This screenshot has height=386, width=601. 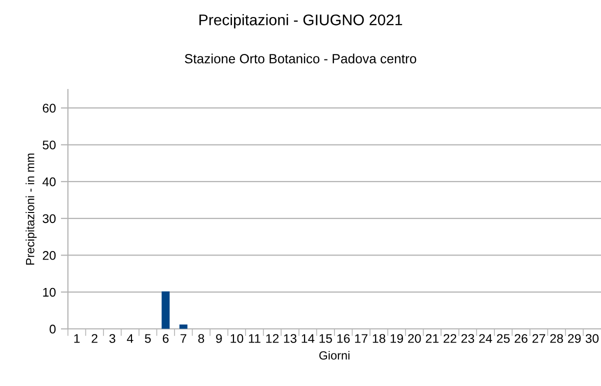 What do you see at coordinates (147, 338) in the screenshot?
I see `x-tick-label: 5` at bounding box center [147, 338].